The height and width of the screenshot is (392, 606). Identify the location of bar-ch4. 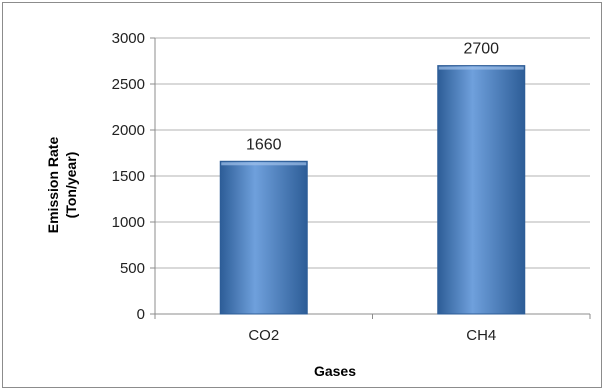
(481, 190).